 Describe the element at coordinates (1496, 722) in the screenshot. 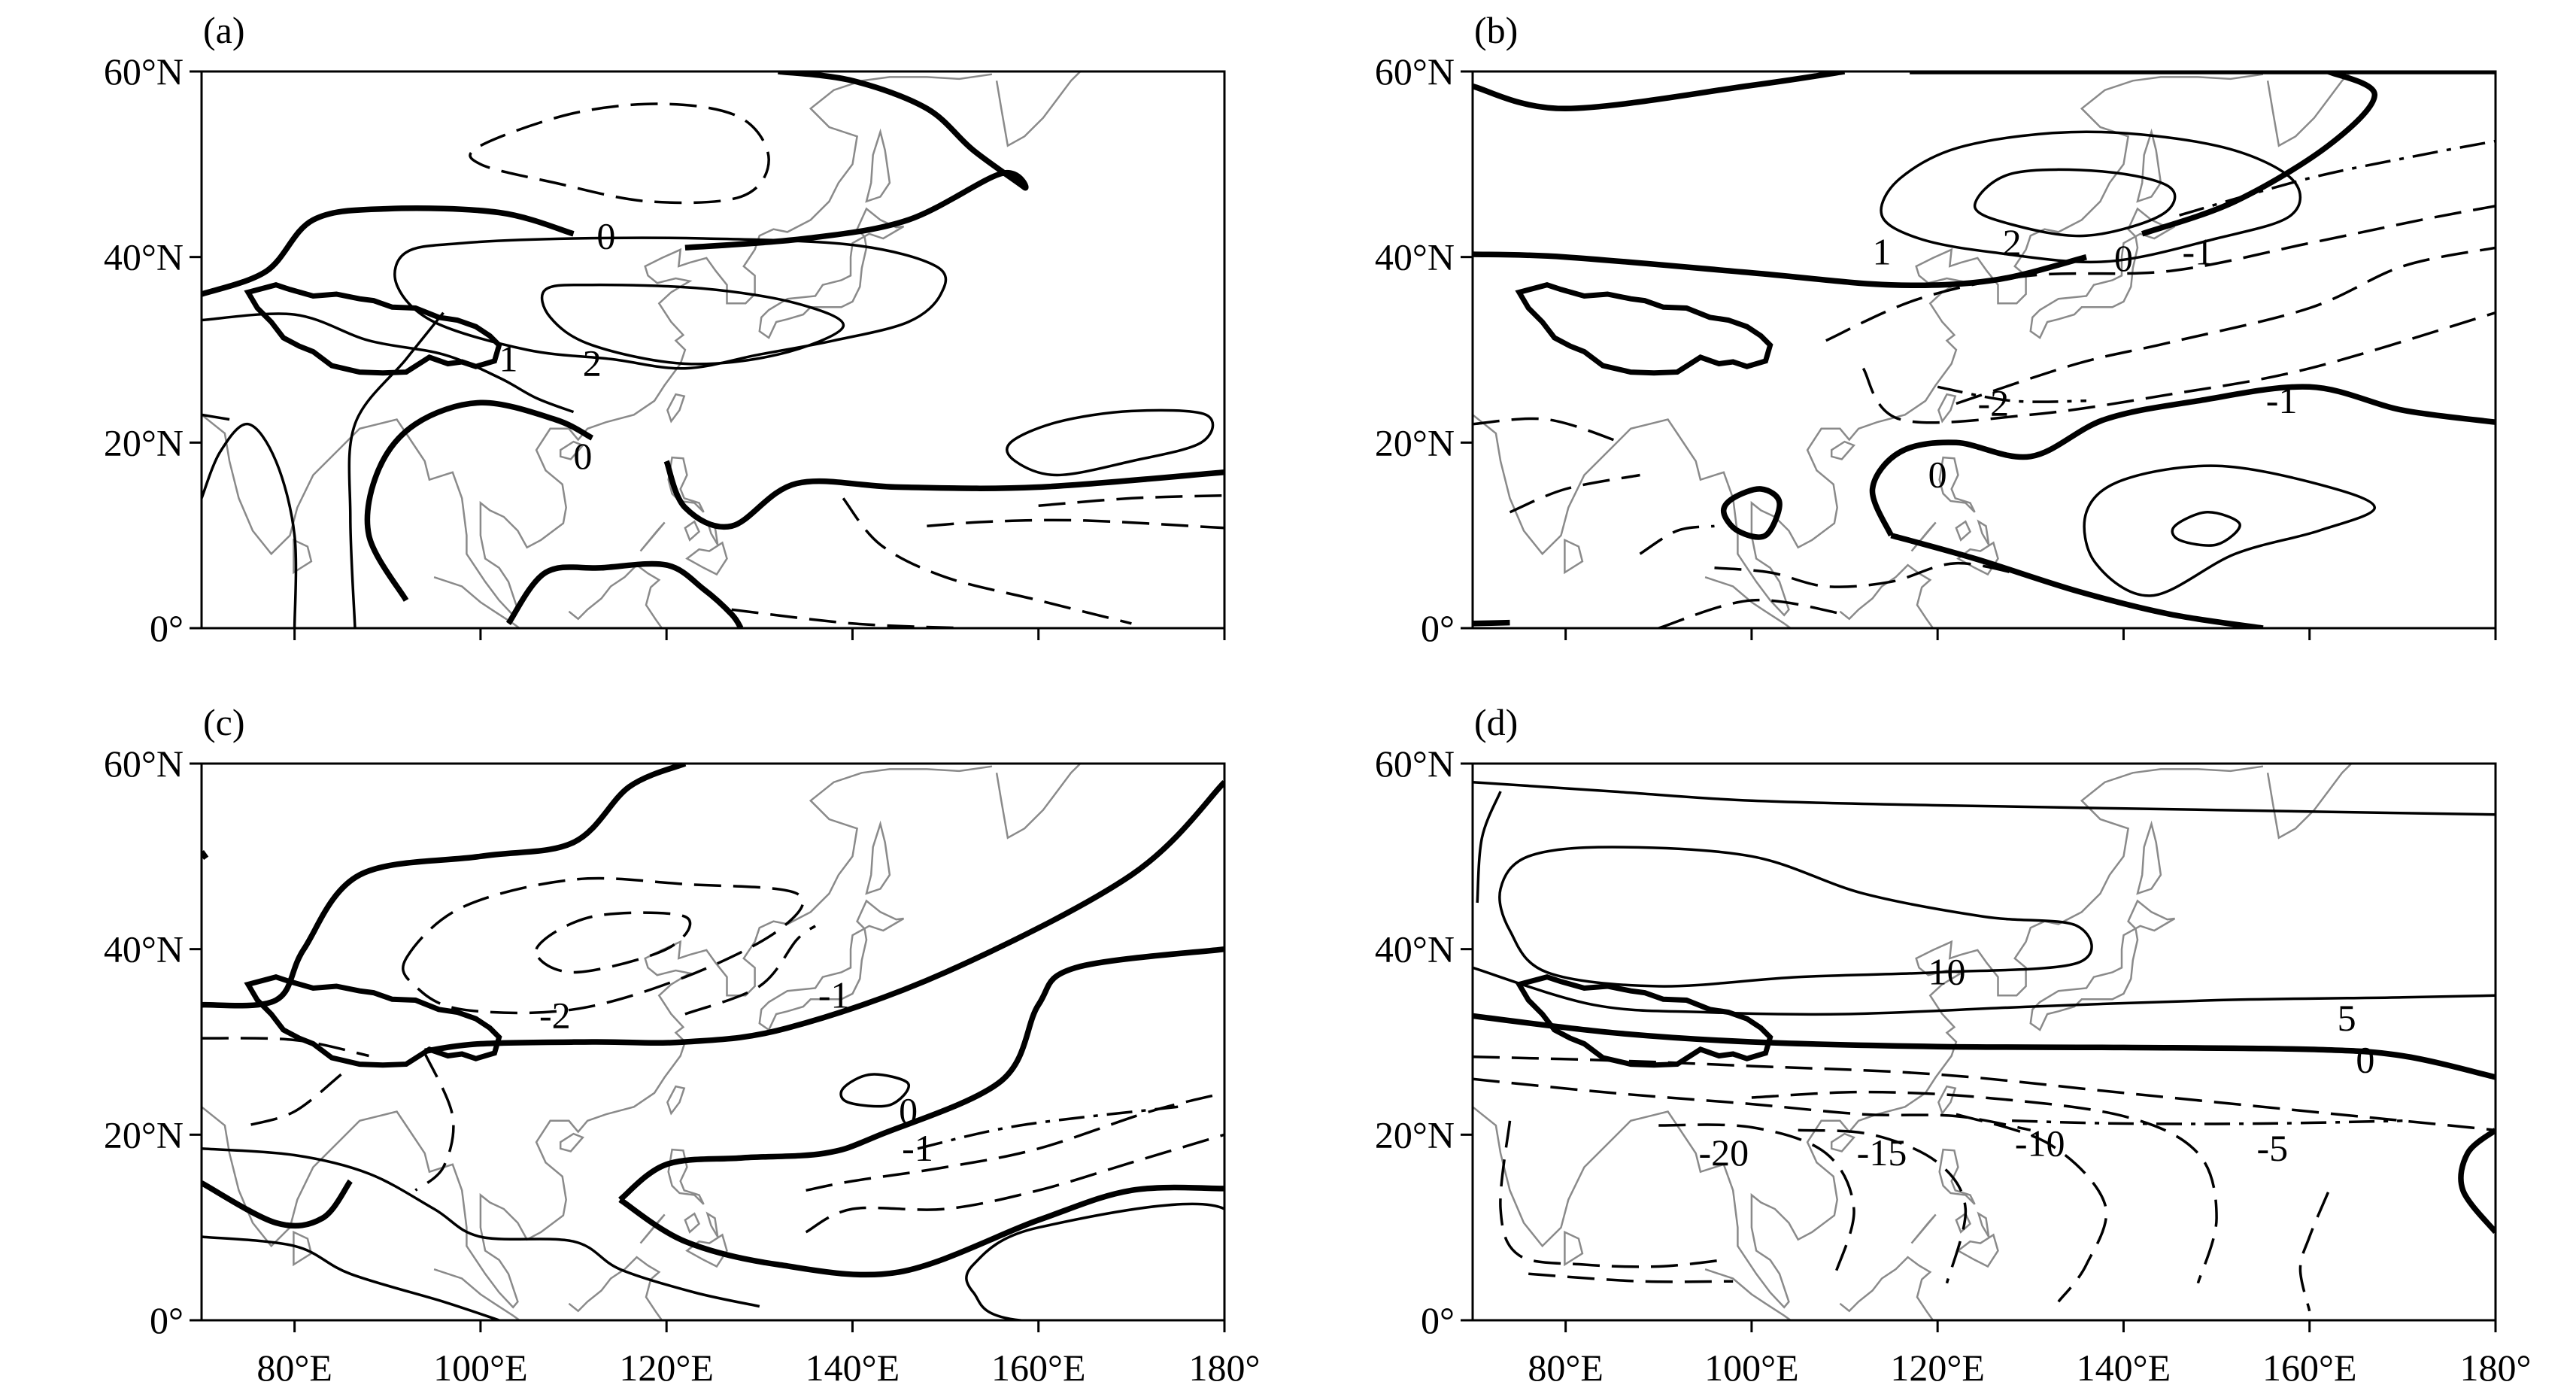

I see `panel-label: (d)` at that location.